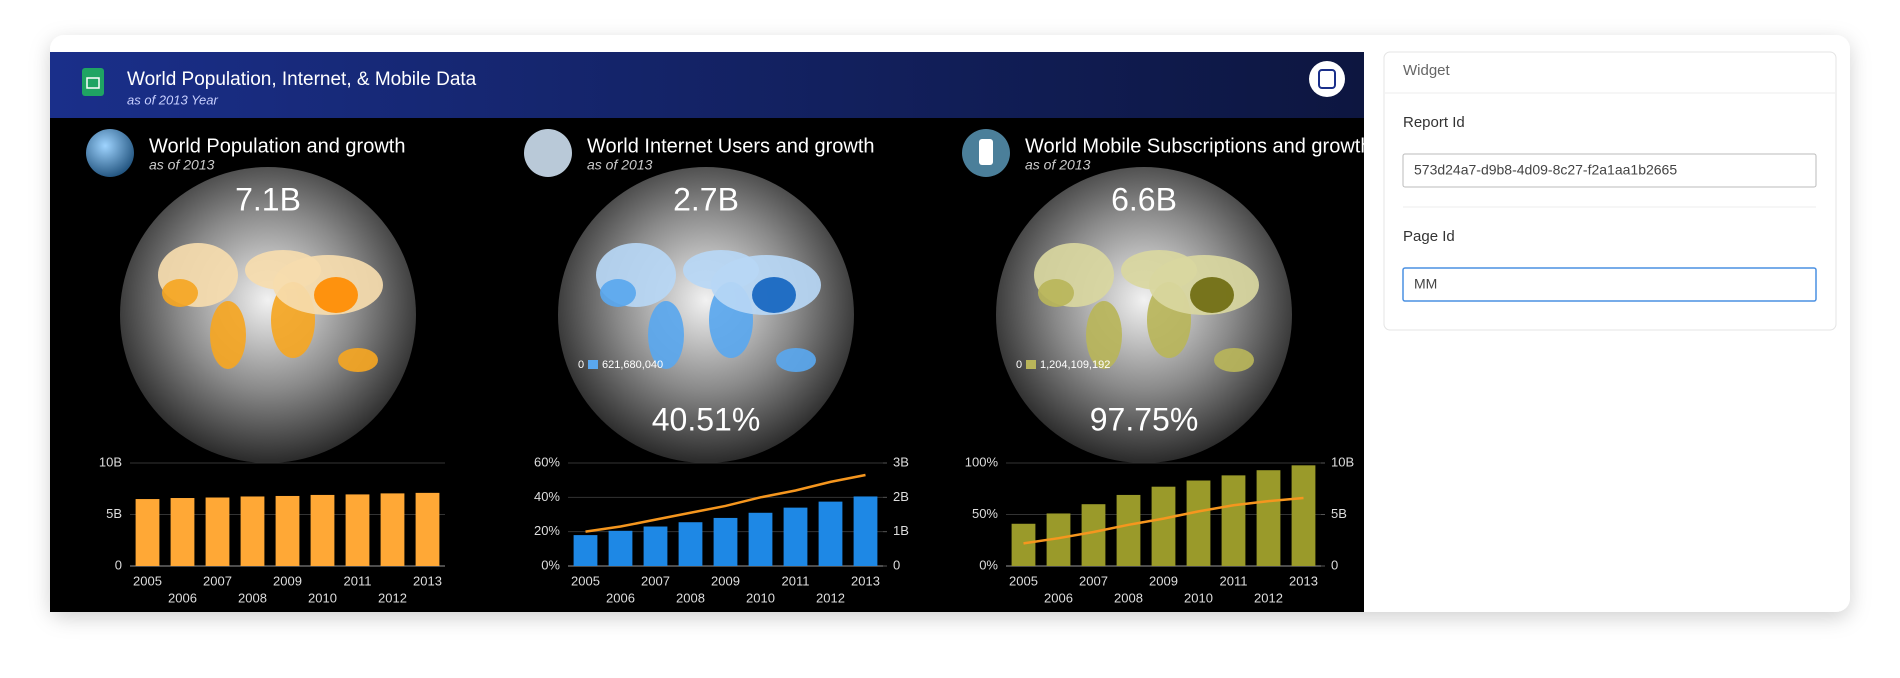  What do you see at coordinates (731, 146) in the screenshot?
I see `panel-title: World Internet Users and growth` at bounding box center [731, 146].